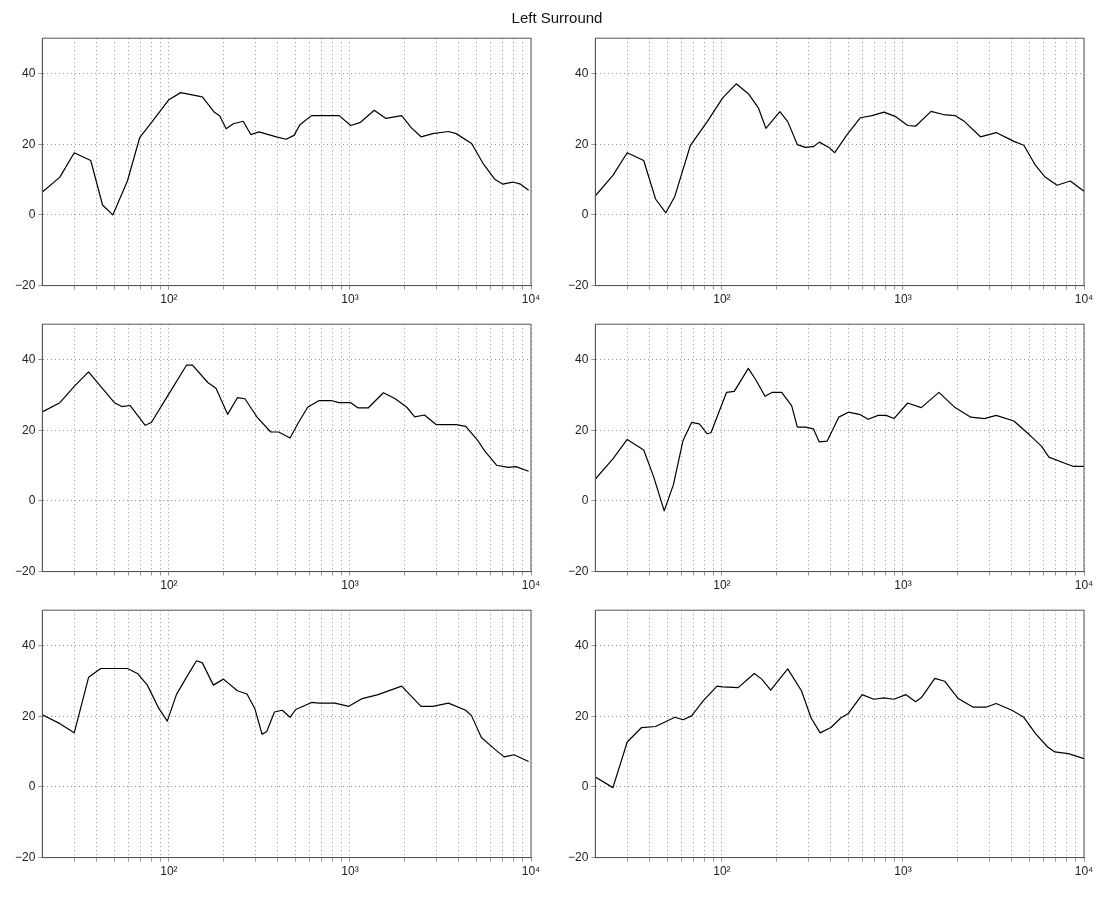  What do you see at coordinates (557, 18) in the screenshot?
I see `chart-title: Left Surround` at bounding box center [557, 18].